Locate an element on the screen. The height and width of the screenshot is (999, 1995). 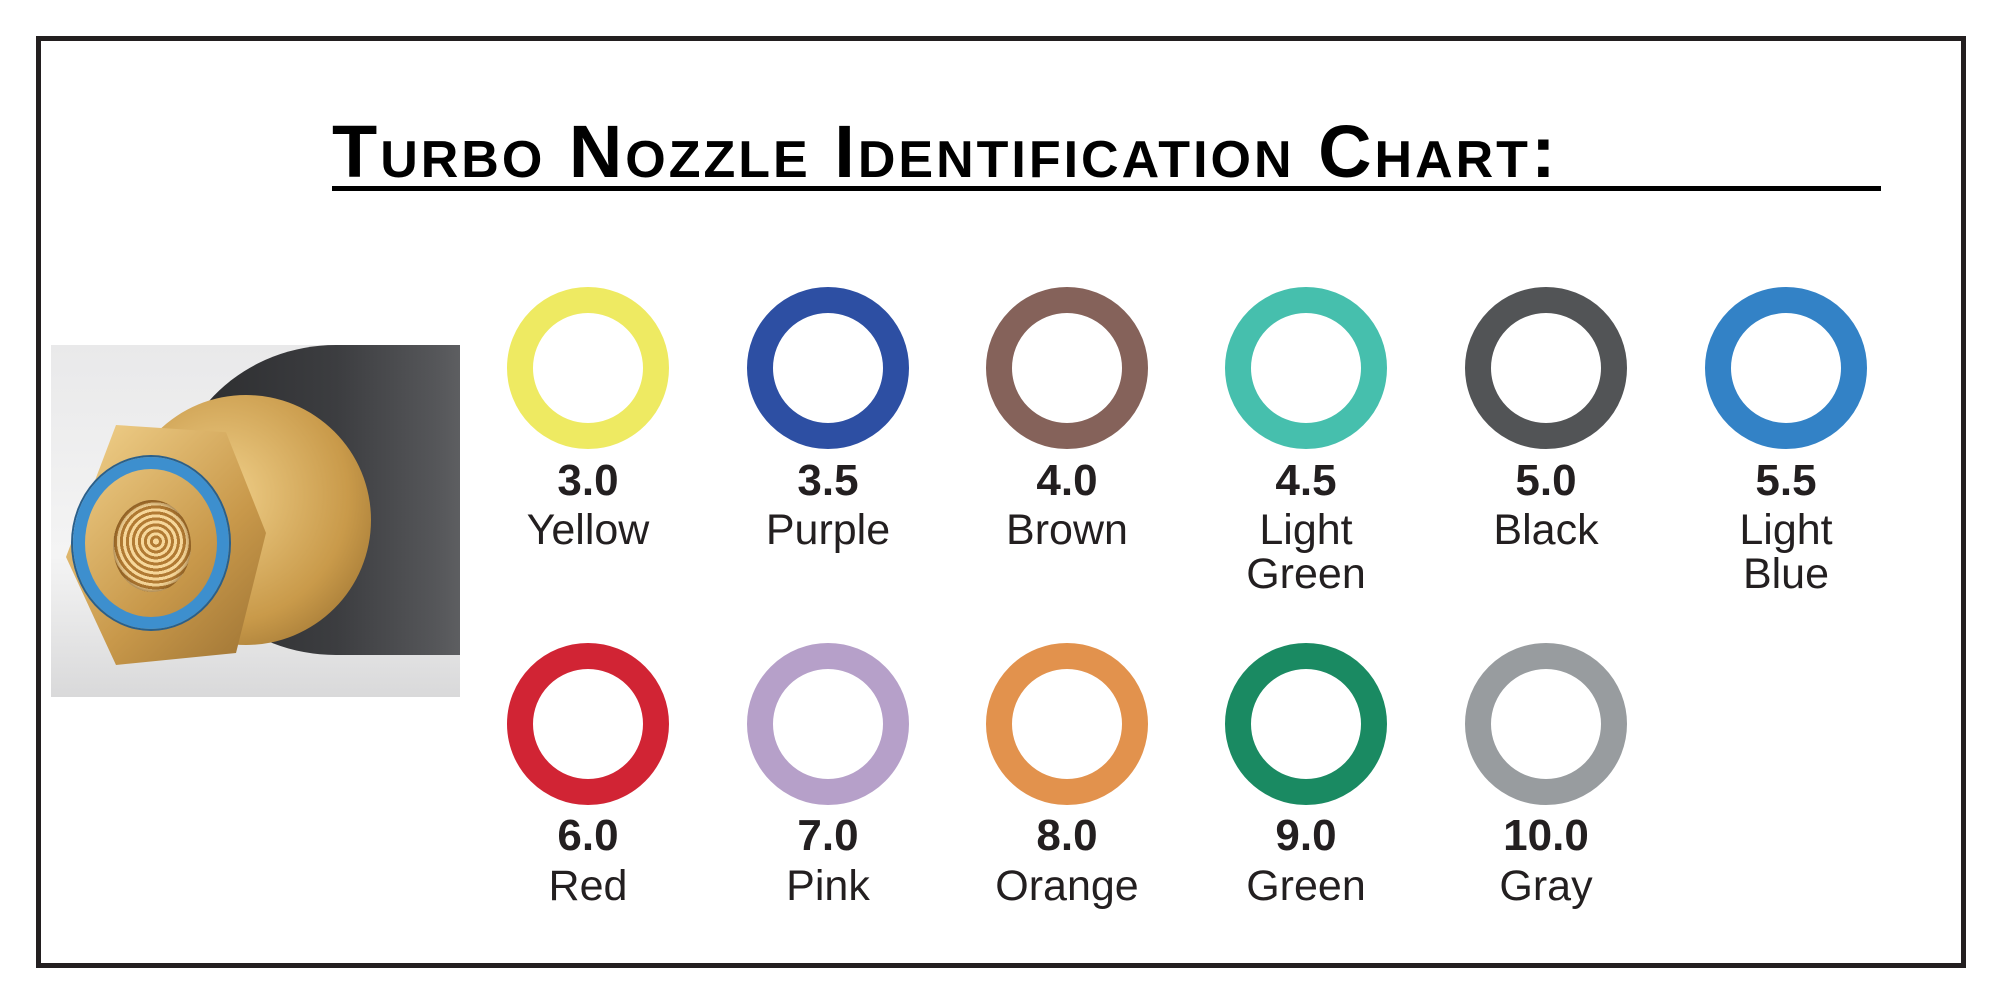
nozzle-color-name: Black is located at coordinates (1546, 530).